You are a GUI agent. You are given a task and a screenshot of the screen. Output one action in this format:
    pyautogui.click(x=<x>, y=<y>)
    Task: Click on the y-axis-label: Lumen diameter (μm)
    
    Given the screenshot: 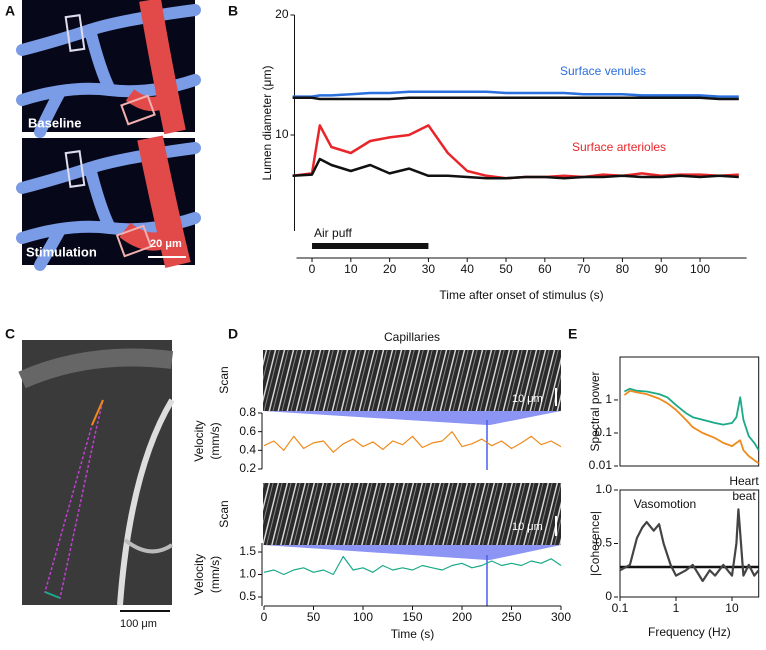 What is the action you would take?
    pyautogui.click(x=267, y=123)
    